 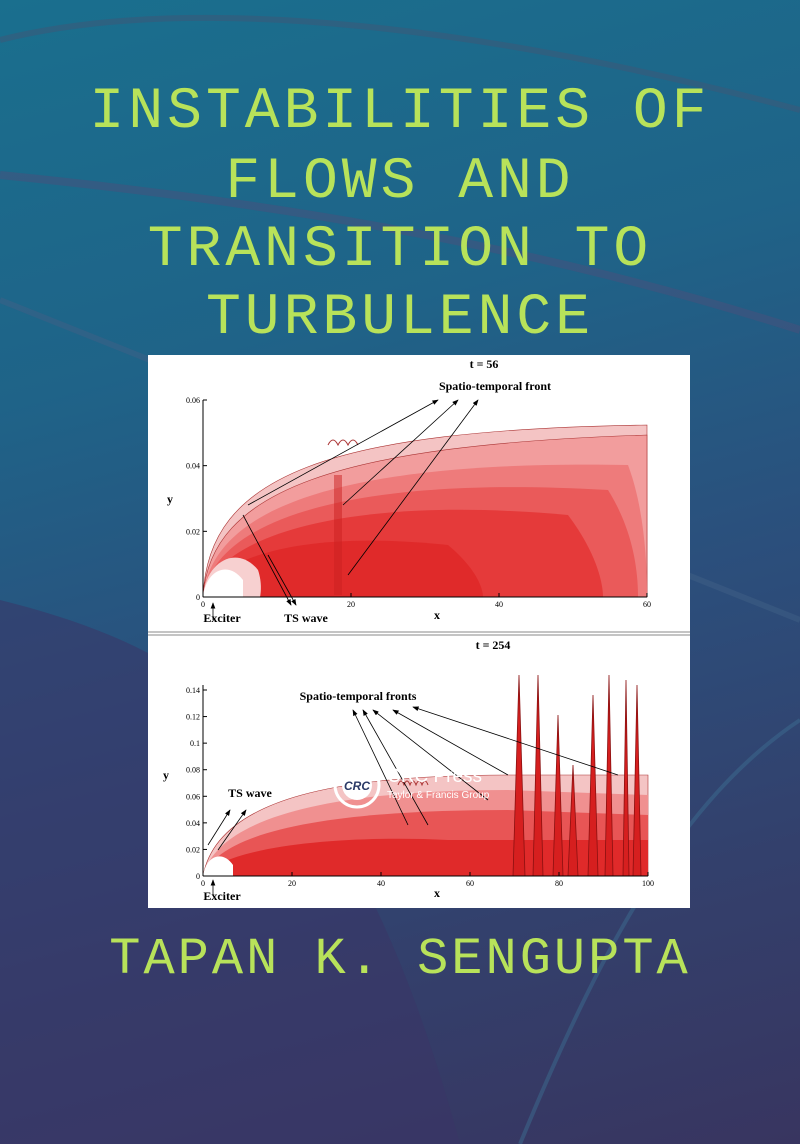 What do you see at coordinates (648, 883) in the screenshot?
I see `x-tick-label: 100` at bounding box center [648, 883].